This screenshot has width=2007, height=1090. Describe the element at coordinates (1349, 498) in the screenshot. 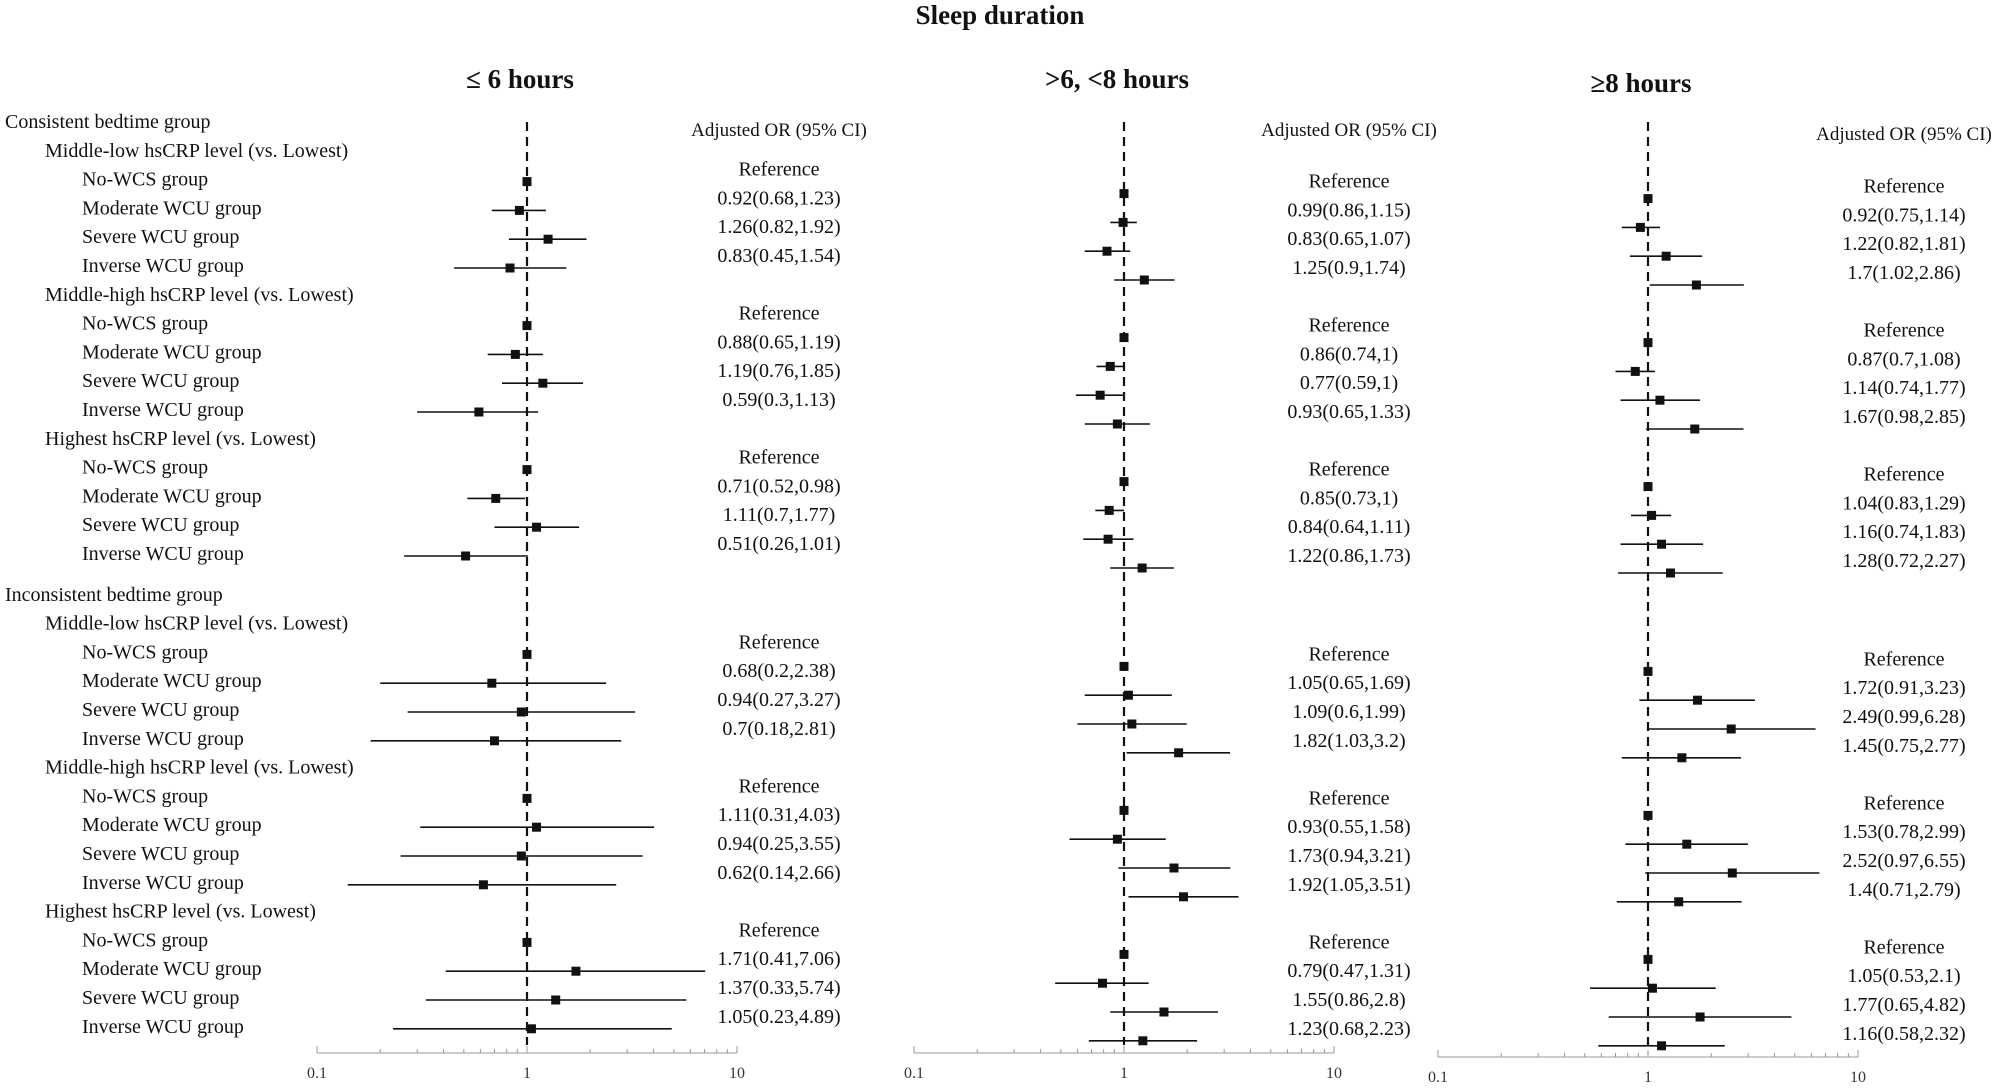

I see `or-ci-value: 0.85(0.73,1)` at that location.